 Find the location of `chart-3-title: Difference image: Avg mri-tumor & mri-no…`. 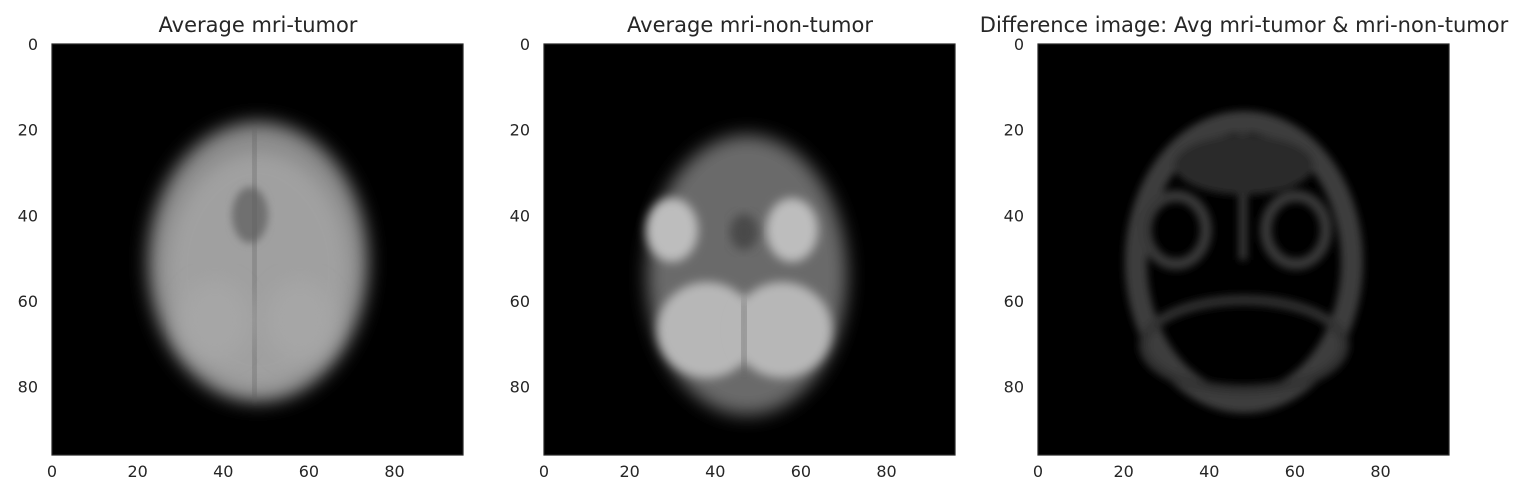

chart-3-title: Difference image: Avg mri-tumor & mri-no… is located at coordinates (1244, 25).